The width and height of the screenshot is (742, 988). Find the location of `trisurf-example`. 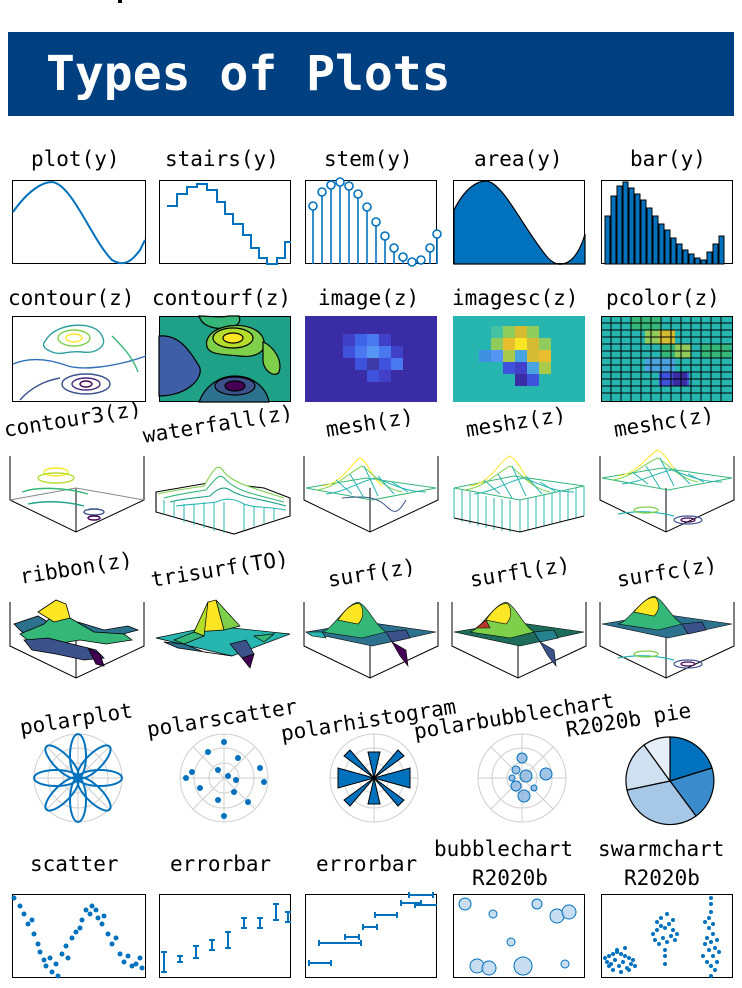

trisurf-example is located at coordinates (223, 634).